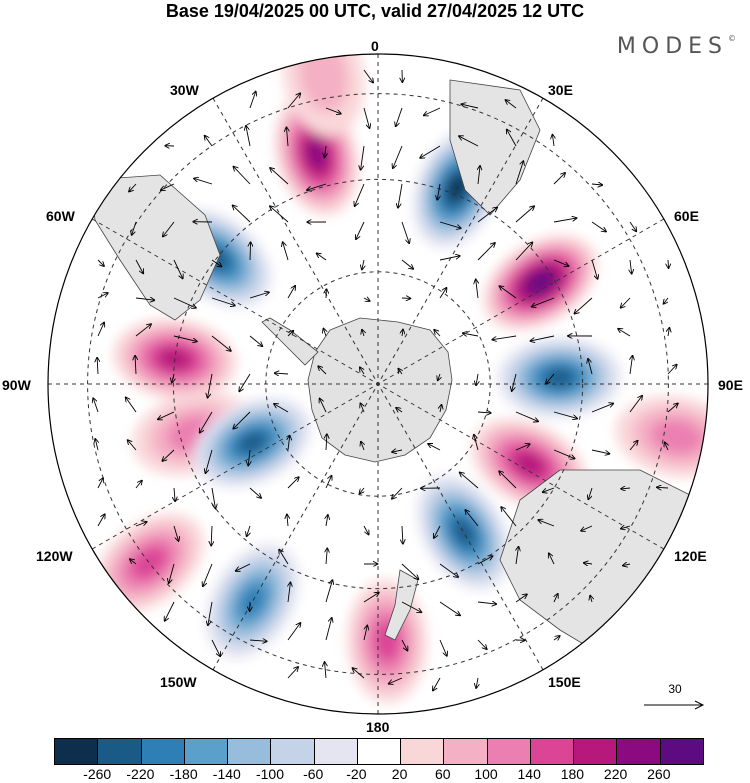 This screenshot has width=750, height=783. Describe the element at coordinates (399, 774) in the screenshot. I see `colorbar-tick-label: 20` at that location.